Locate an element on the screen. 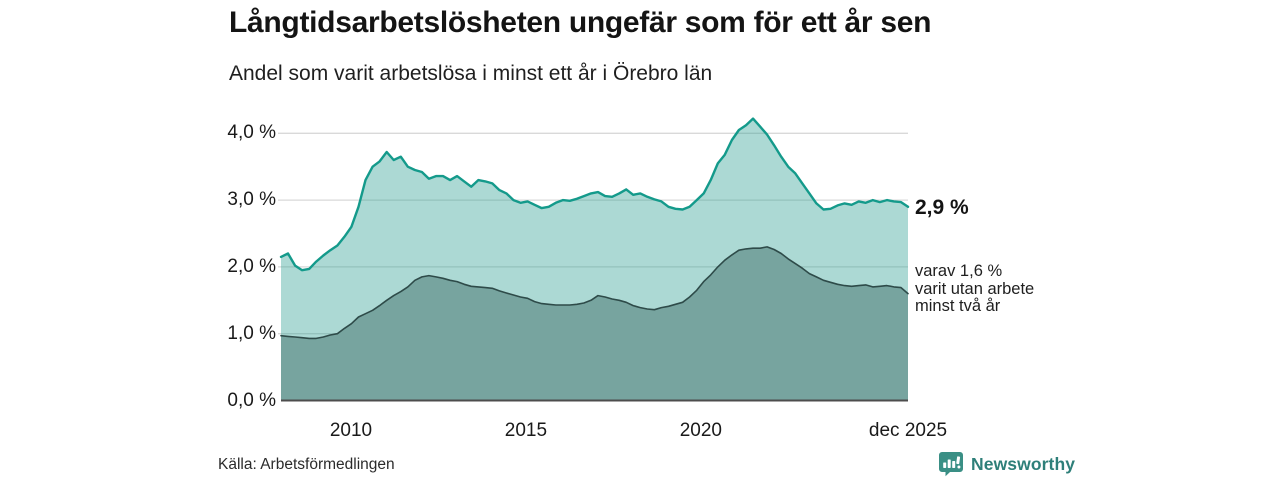 This screenshot has width=1280, height=480. newsworthy-logo-icon is located at coordinates (951, 464).